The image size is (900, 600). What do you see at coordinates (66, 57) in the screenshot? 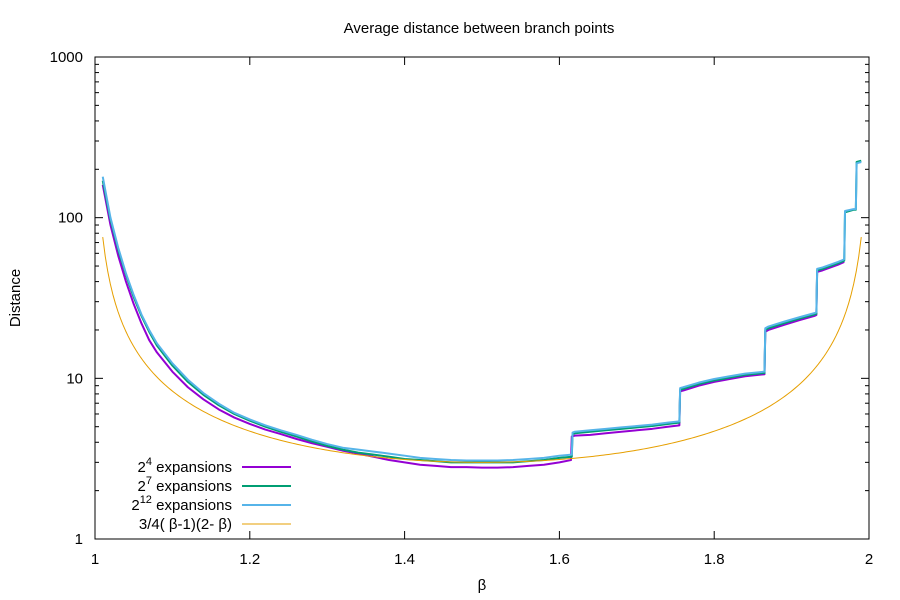
I see `y-tick-label: 1000` at bounding box center [66, 57].